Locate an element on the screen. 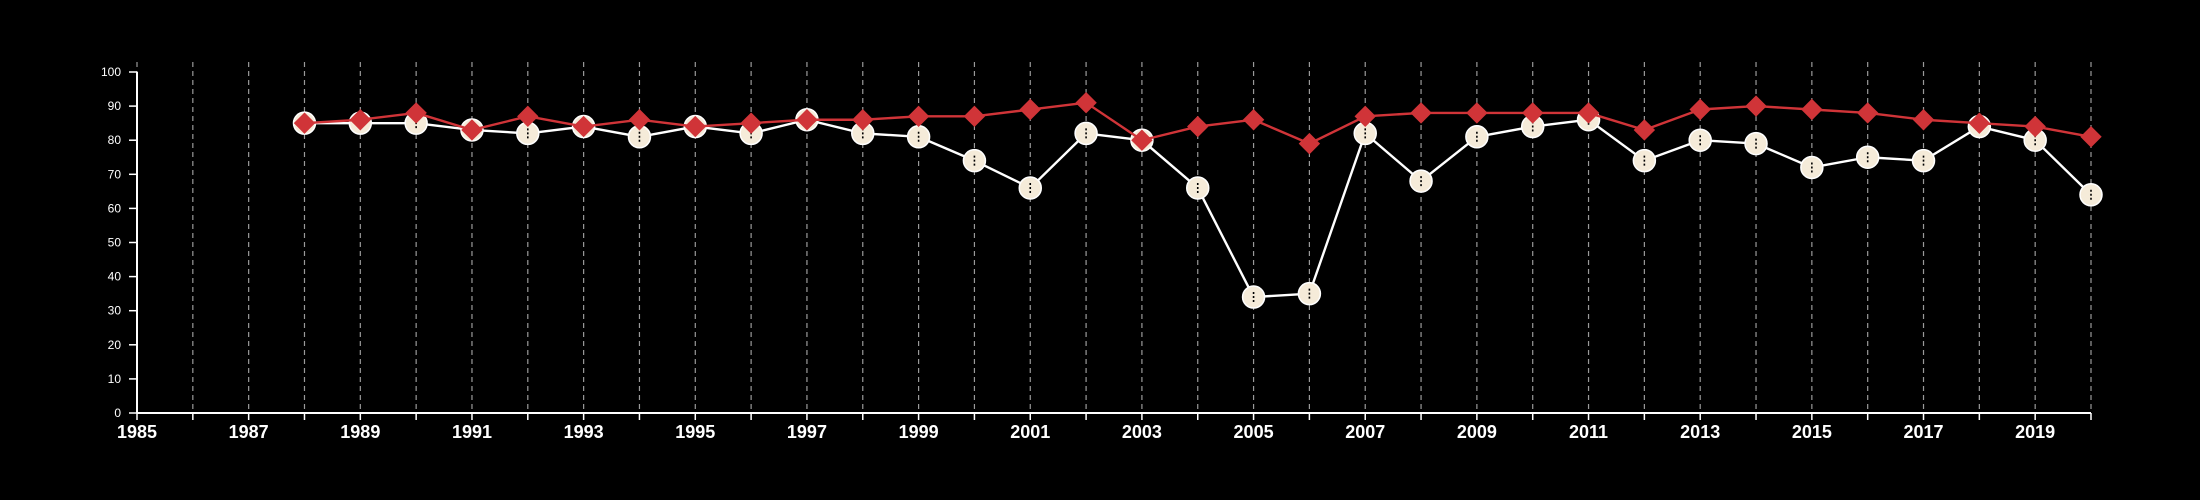 This screenshot has height=500, width=2200. x-tick-label: 1993 is located at coordinates (584, 432).